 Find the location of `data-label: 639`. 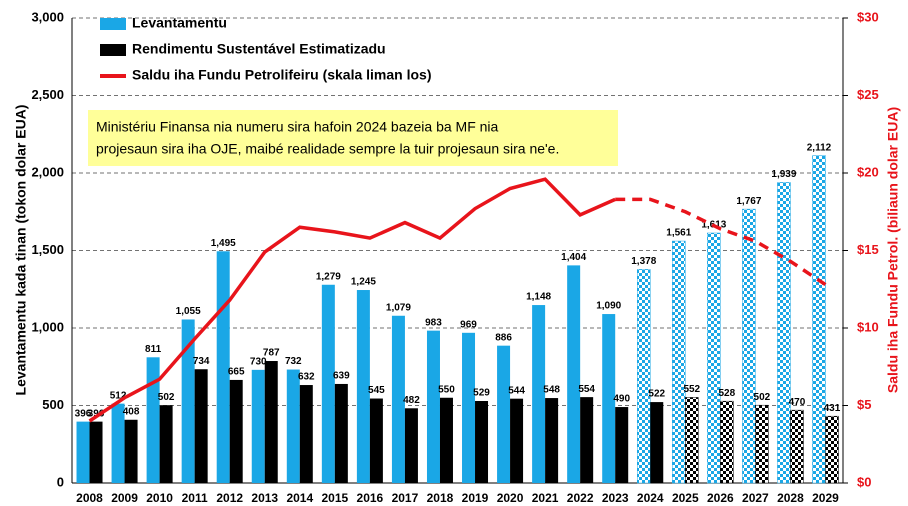

data-label: 639 is located at coordinates (341, 376).